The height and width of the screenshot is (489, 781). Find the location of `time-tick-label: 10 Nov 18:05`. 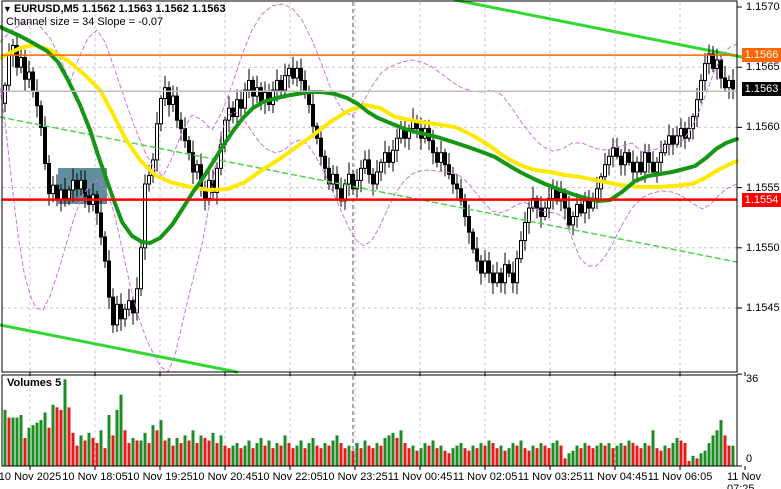

time-tick-label: 10 Nov 18:05 is located at coordinates (95, 477).